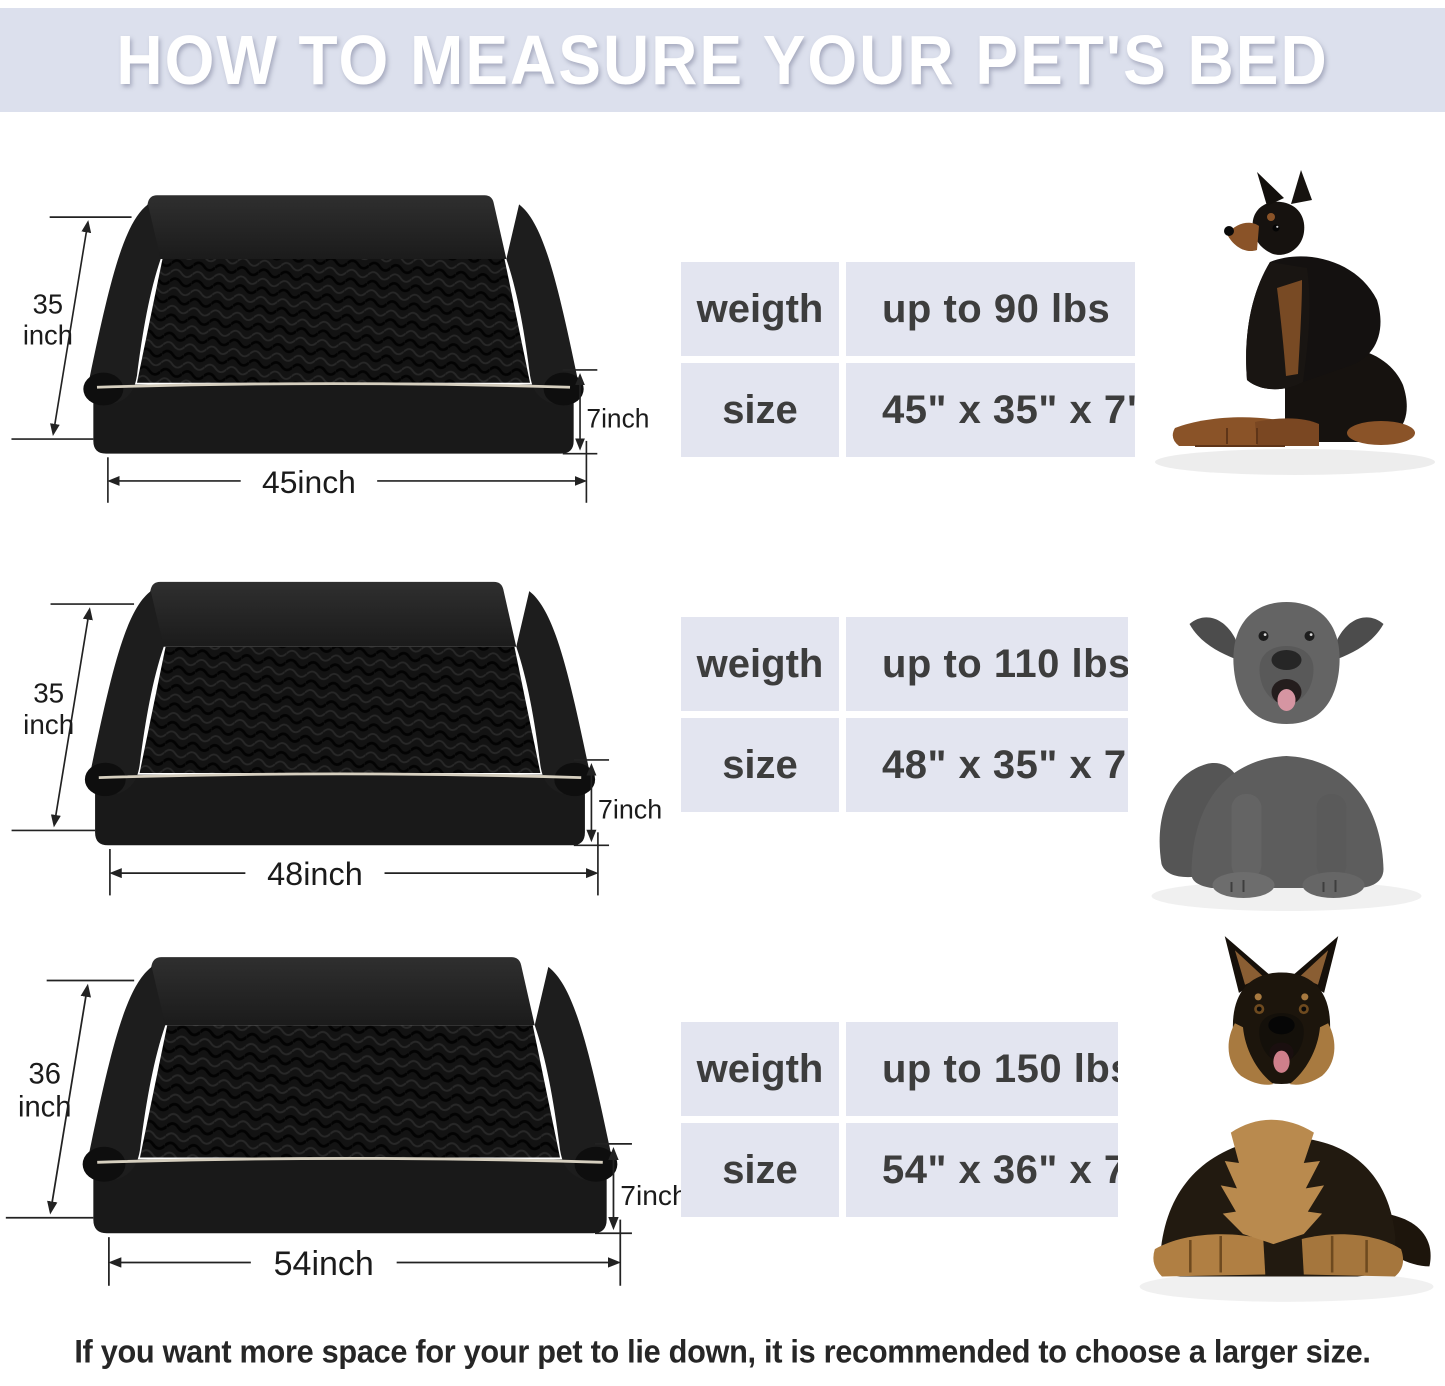 This screenshot has width=1445, height=1386. I want to click on bed-diagram-48: 35 inch 7inch 48inch, so click(340, 725).